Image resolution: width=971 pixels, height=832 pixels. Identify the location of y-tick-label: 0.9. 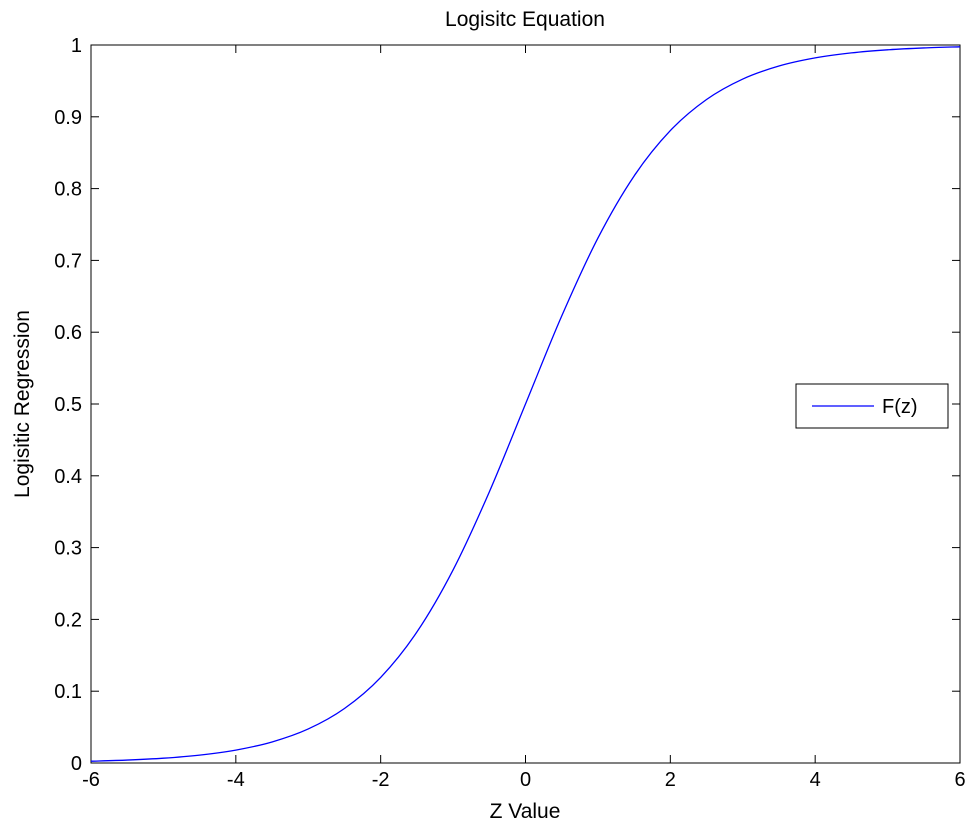
(68, 118).